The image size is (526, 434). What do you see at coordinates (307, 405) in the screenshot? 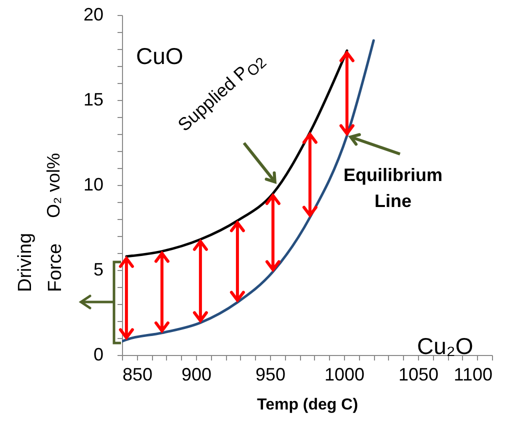
I see `x-axis-title: Temp (deg C)` at bounding box center [307, 405].